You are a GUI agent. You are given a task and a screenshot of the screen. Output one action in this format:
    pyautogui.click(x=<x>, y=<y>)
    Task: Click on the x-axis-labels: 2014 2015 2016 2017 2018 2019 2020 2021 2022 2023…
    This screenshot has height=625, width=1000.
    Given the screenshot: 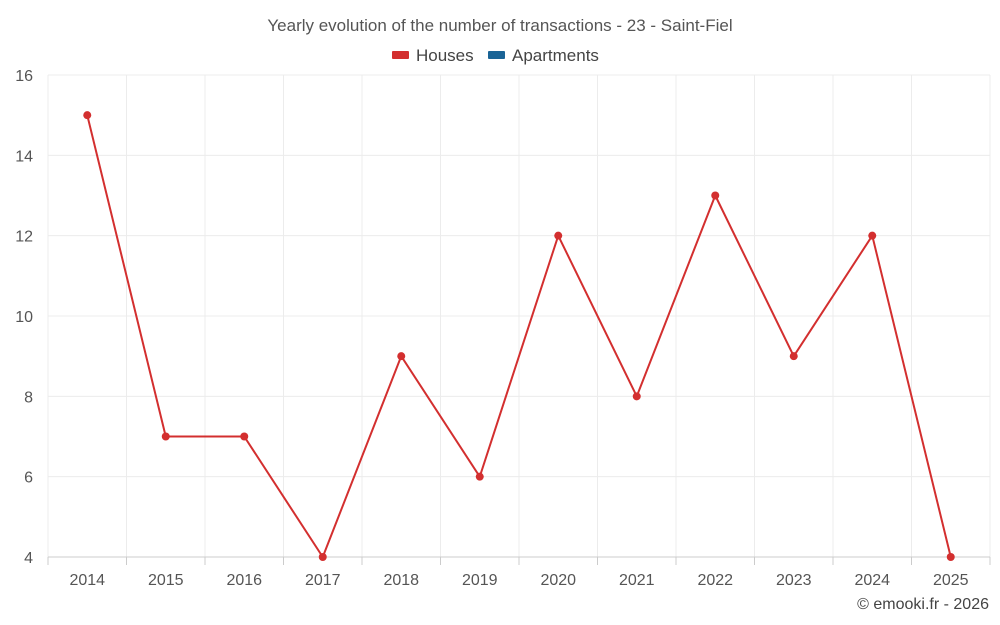 What is the action you would take?
    pyautogui.click(x=518, y=580)
    